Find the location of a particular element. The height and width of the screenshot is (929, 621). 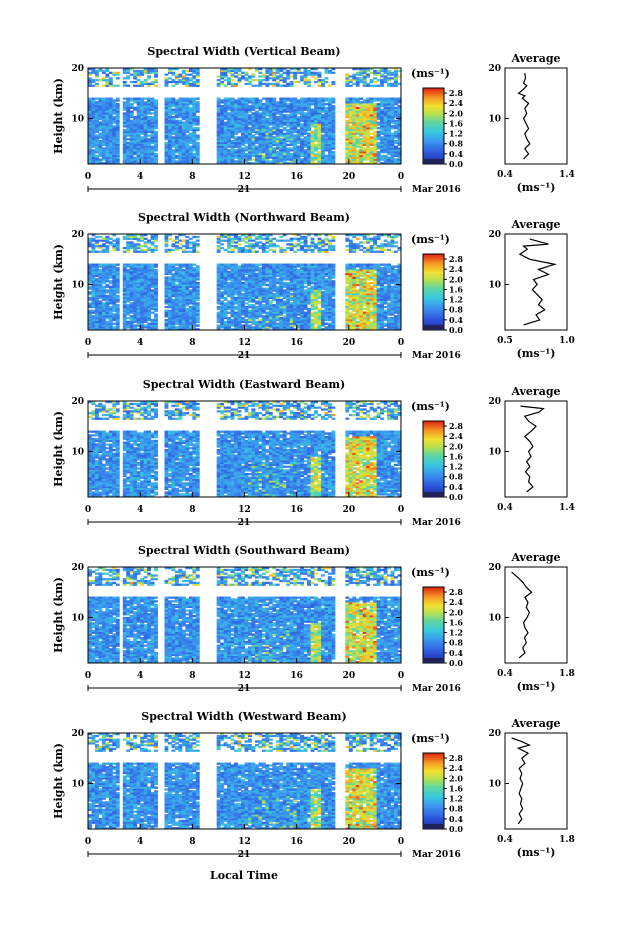

profile-x-tick-label: 1.8 is located at coordinates (567, 840).